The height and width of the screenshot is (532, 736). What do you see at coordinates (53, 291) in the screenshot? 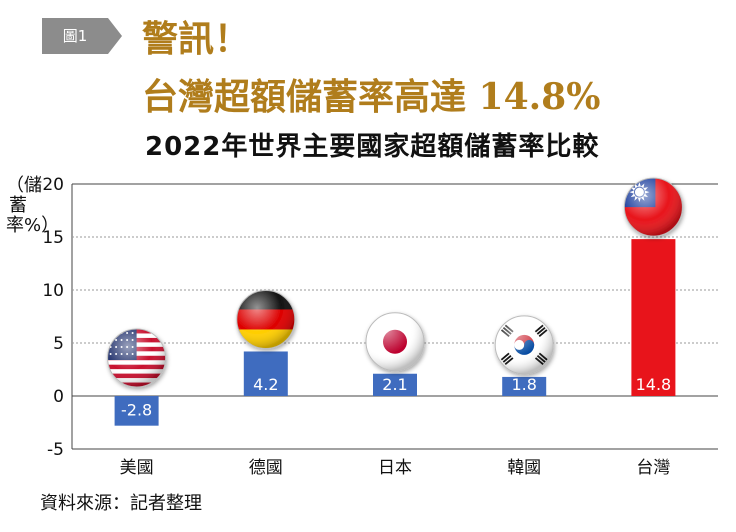
I see `y-tick-label: 10` at bounding box center [53, 291].